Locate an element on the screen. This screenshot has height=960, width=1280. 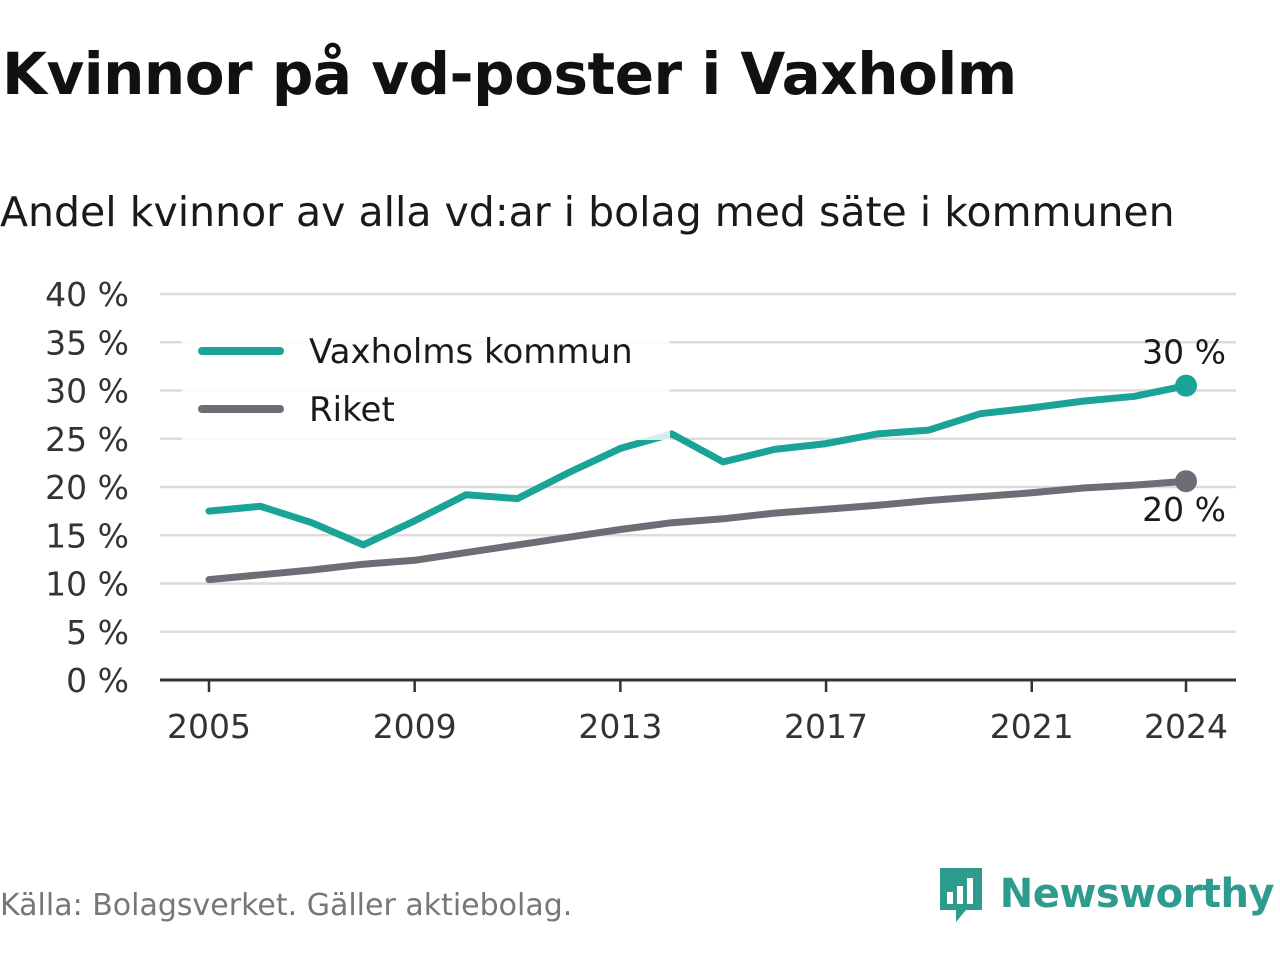
legend-background is located at coordinates (426, 381).